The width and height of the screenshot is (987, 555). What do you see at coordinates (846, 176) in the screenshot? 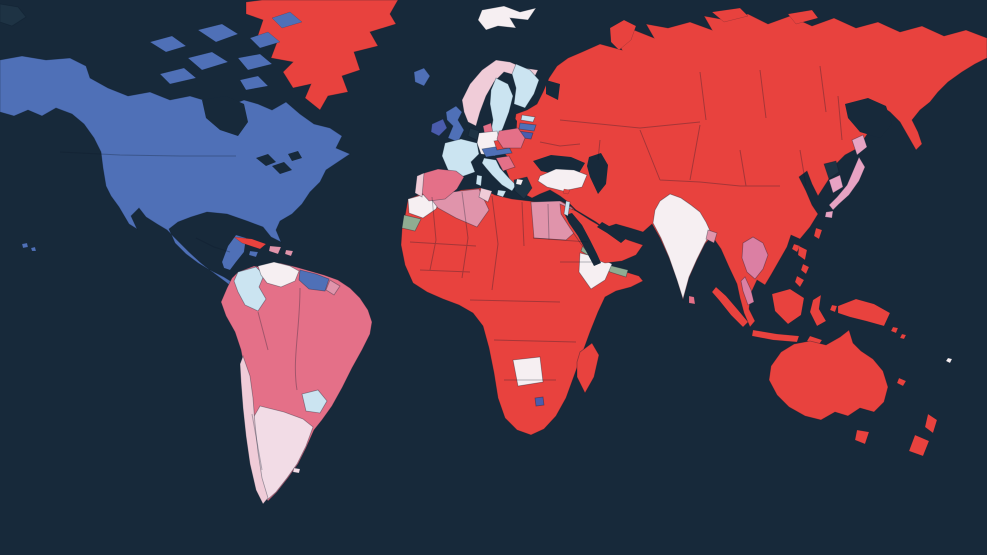
I see `region-japan` at bounding box center [846, 176].